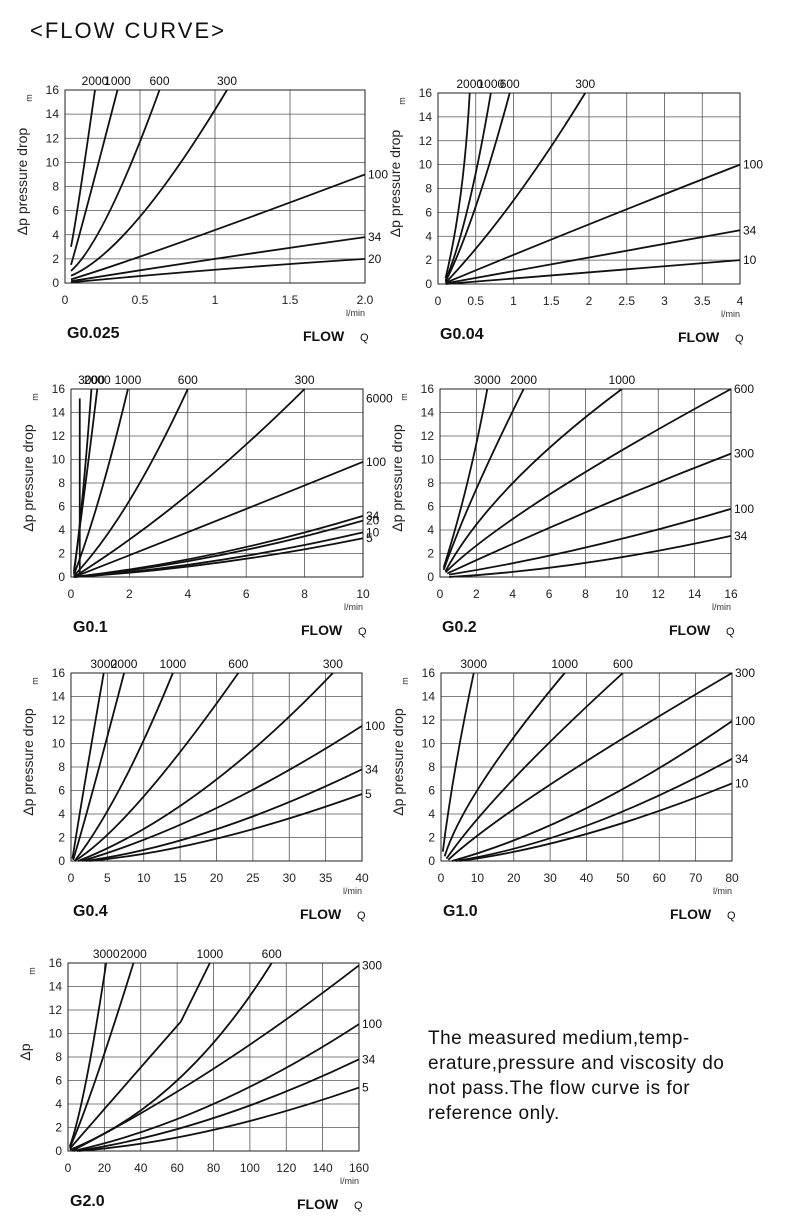 Image resolution: width=790 pixels, height=1232 pixels. I want to click on y-tick-label: 2, so click(428, 260).